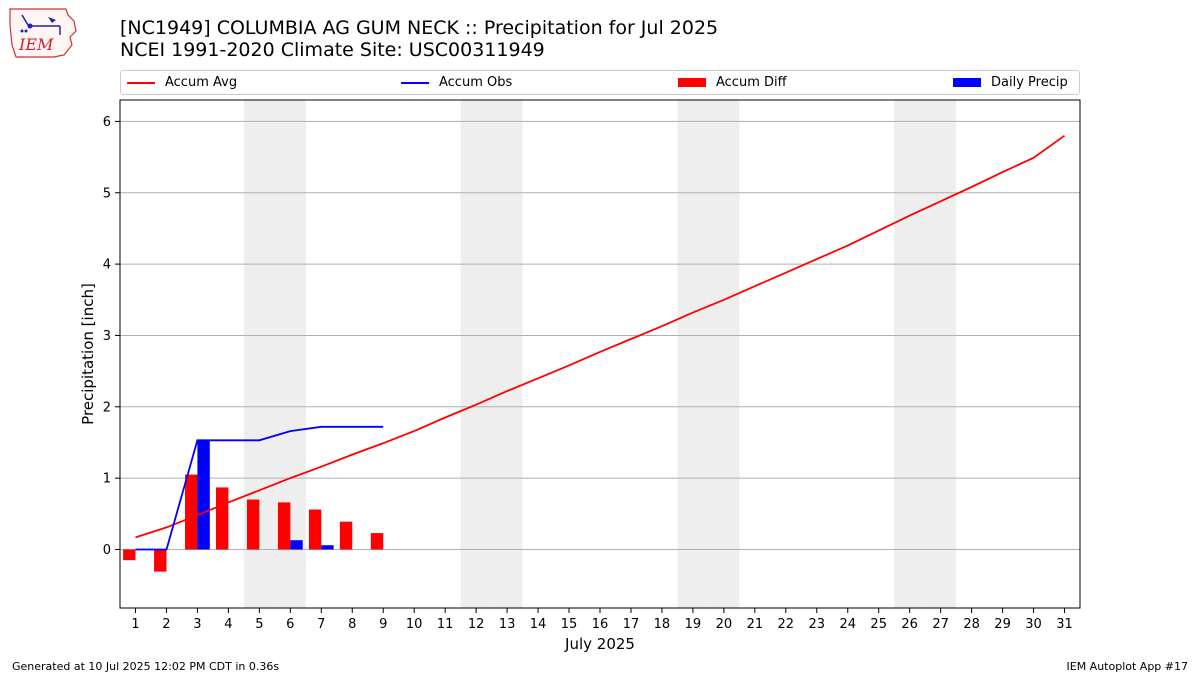 The image size is (1200, 675). Describe the element at coordinates (107, 336) in the screenshot. I see `y-tick-label: 3` at that location.